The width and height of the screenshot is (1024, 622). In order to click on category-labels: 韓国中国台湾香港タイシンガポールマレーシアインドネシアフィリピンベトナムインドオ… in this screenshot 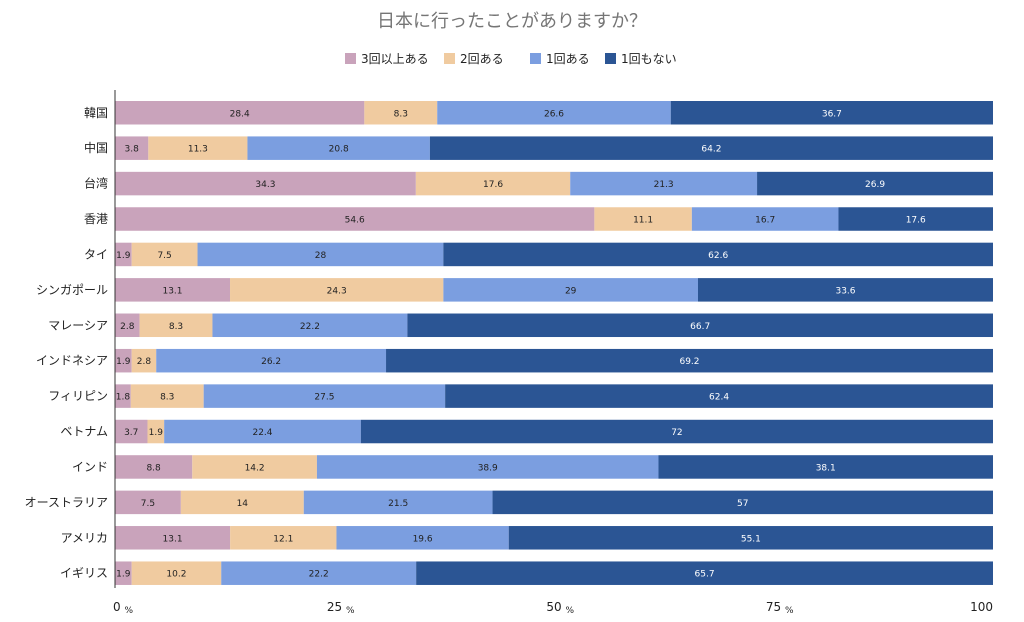, I will do `click(66, 343)`.